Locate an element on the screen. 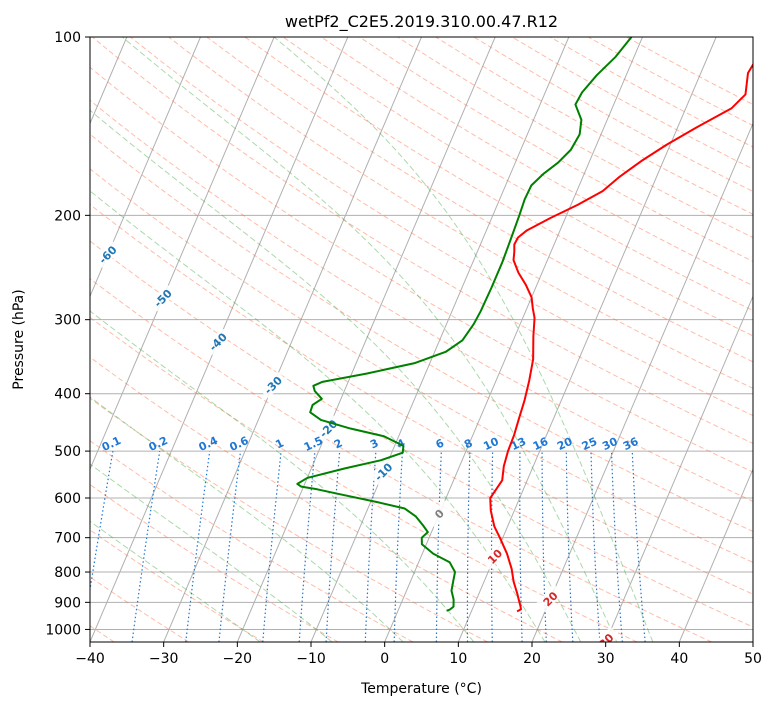 The height and width of the screenshot is (708, 775). x-tick-label: 50 is located at coordinates (753, 659).